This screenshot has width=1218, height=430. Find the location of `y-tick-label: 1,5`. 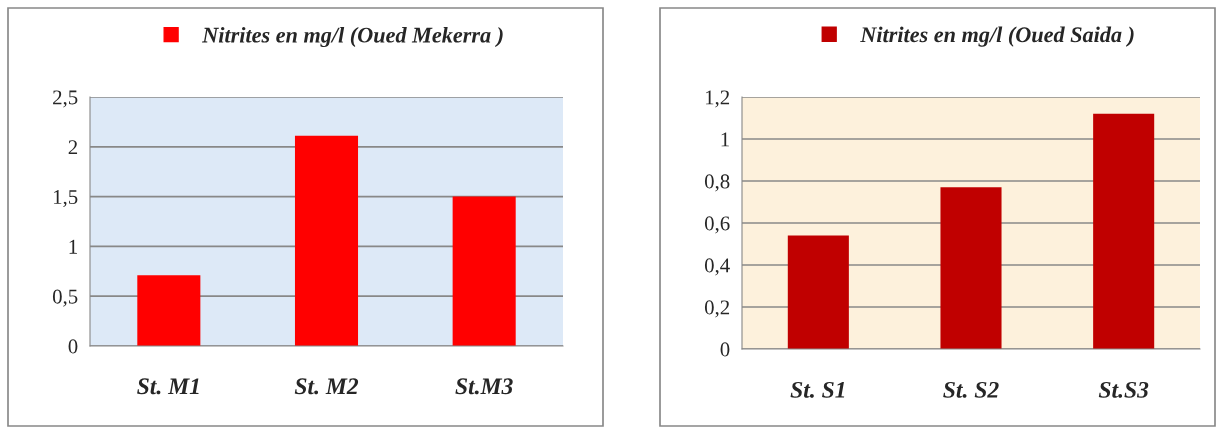

y-tick-label: 1,5 is located at coordinates (65, 199).